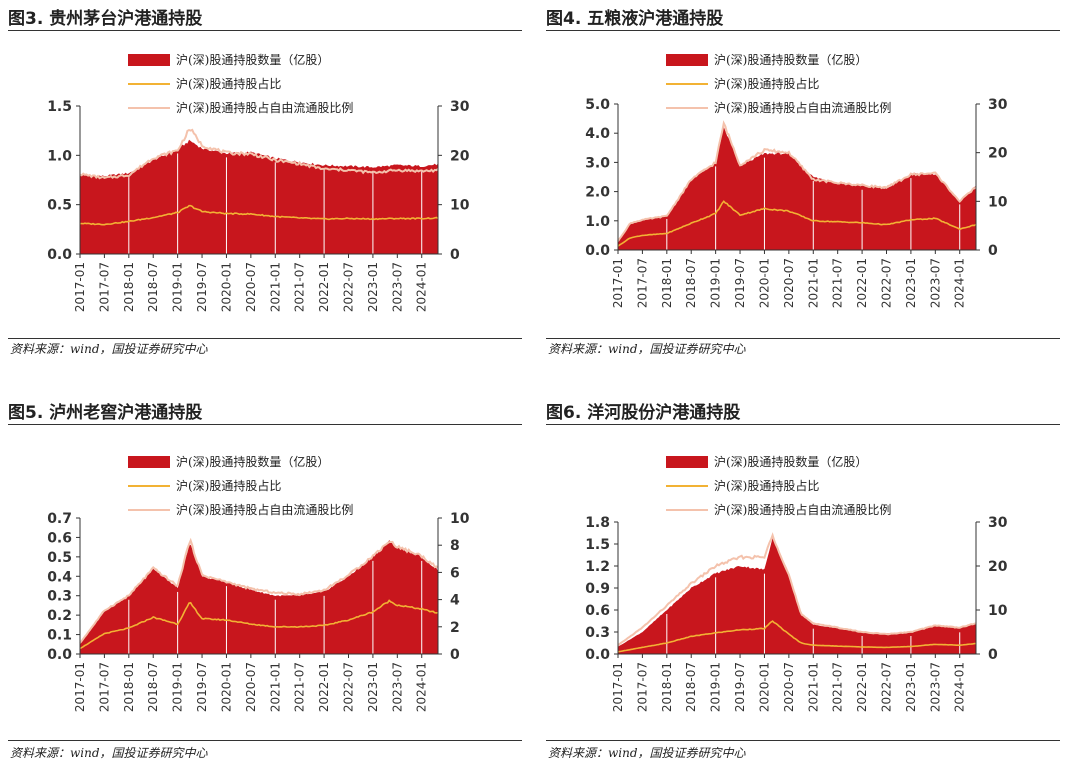 The image size is (1068, 773). I want to click on y-left-tick-label: 0.7, so click(59, 519).